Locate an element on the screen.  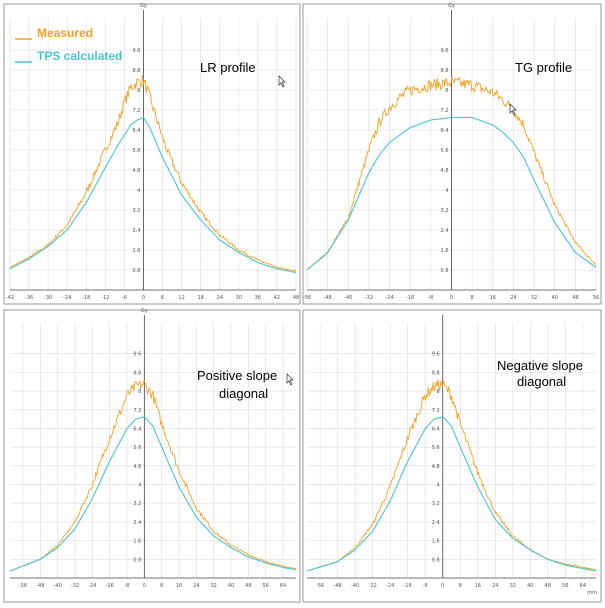
x-tick-label: 6 is located at coordinates (162, 298).